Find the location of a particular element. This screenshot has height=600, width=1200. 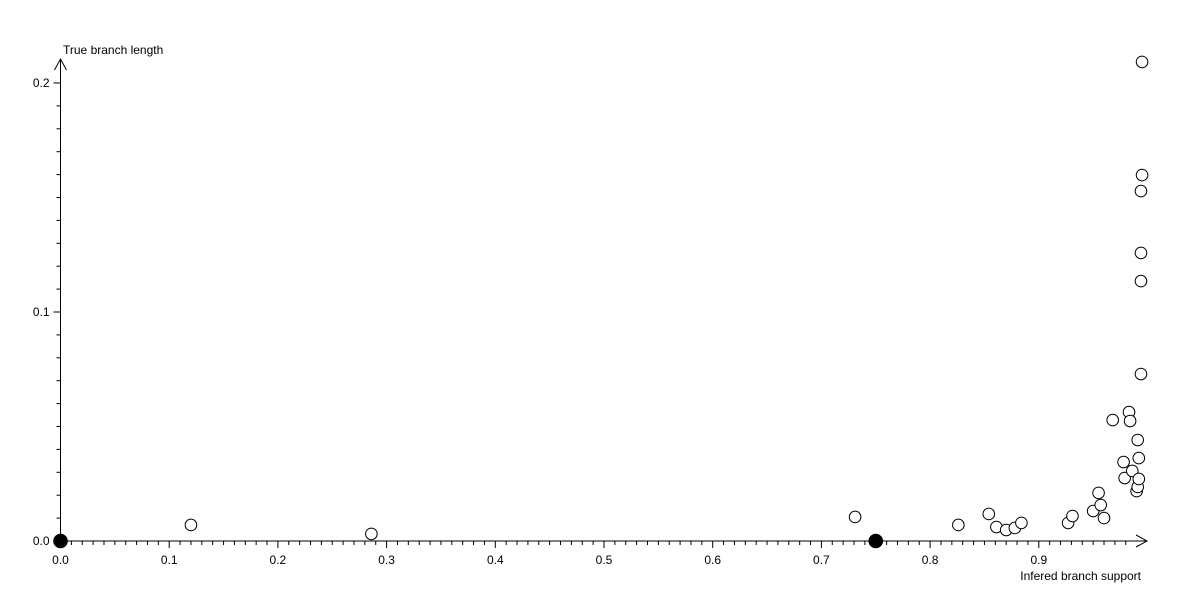

x-tick-label: 0.2 is located at coordinates (278, 560).